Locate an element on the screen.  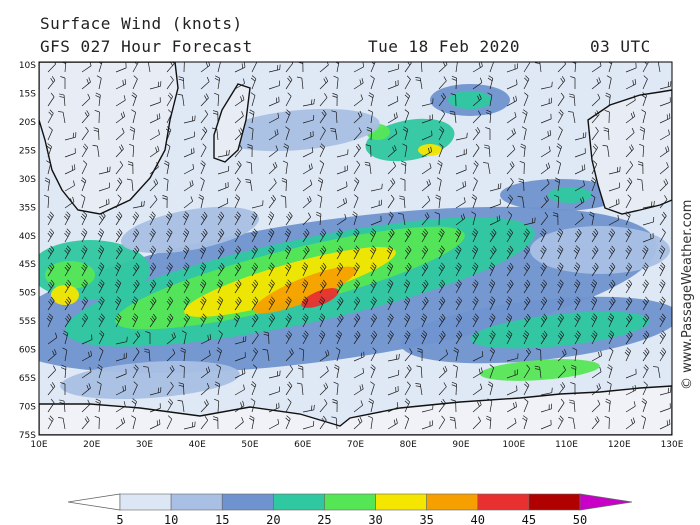
lon-label: 90E is located at coordinates (460, 445).